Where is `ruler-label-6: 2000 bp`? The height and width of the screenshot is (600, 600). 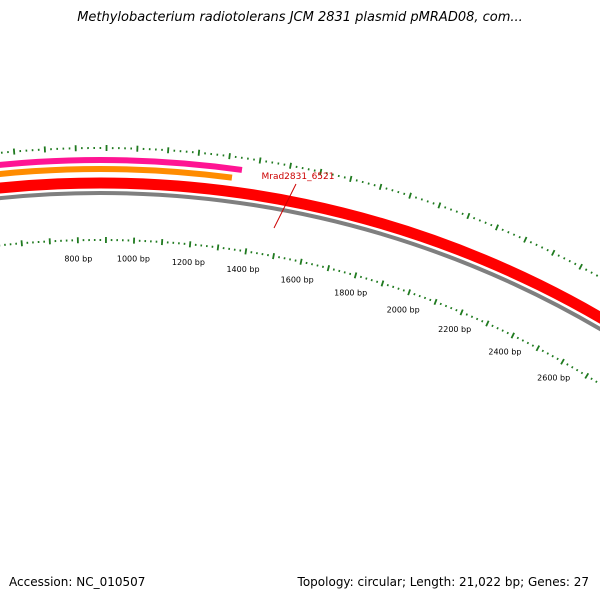
ruler-label-6: 2000 bp is located at coordinates (403, 309).